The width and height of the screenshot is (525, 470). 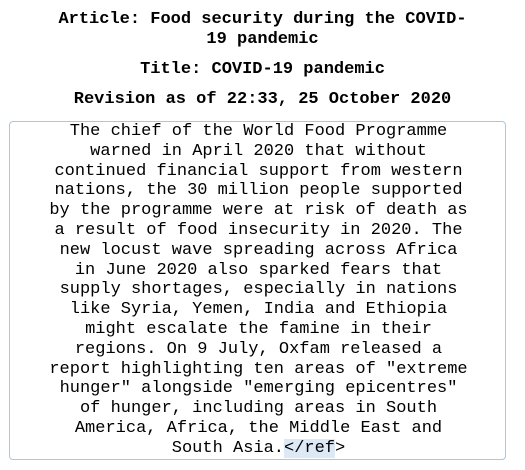 What do you see at coordinates (258, 389) in the screenshot?
I see `text-line: hunger" alongside "emerging epicentres"` at bounding box center [258, 389].